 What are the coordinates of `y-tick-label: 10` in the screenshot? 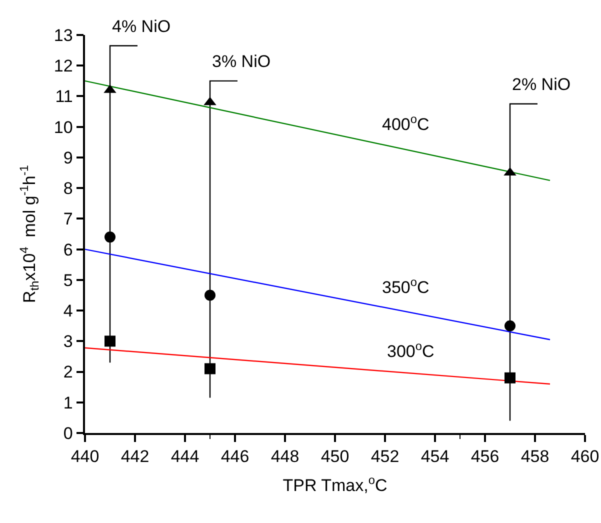 It's located at (63, 127).